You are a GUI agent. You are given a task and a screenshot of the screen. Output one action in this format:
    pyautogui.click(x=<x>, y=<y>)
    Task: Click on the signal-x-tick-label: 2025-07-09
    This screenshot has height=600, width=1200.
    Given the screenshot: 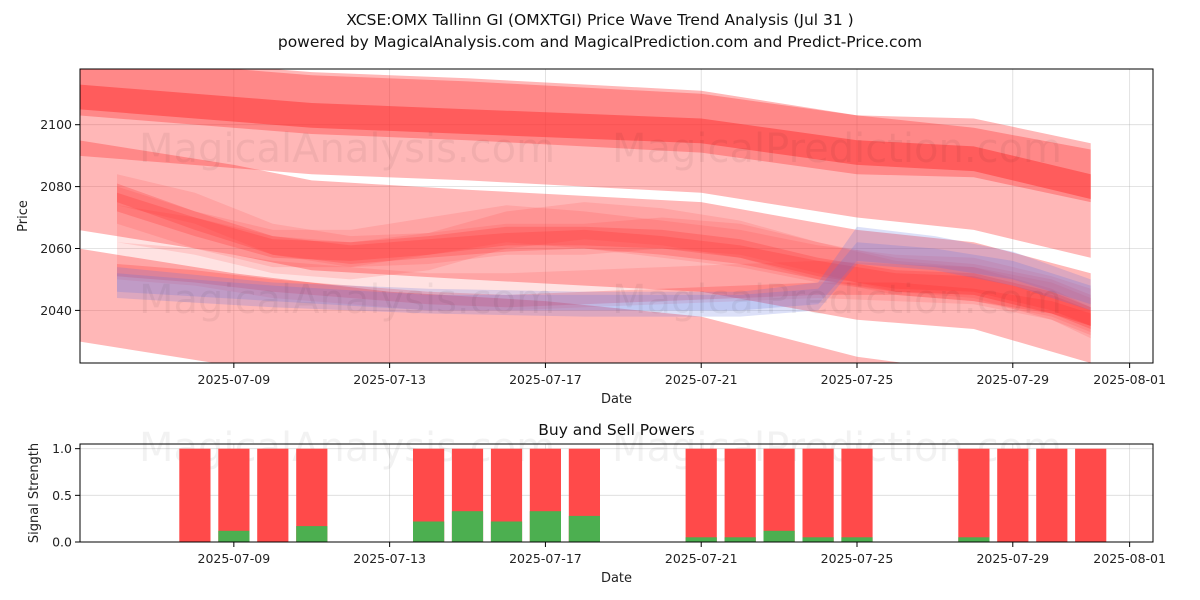 What is the action you would take?
    pyautogui.click(x=234, y=558)
    